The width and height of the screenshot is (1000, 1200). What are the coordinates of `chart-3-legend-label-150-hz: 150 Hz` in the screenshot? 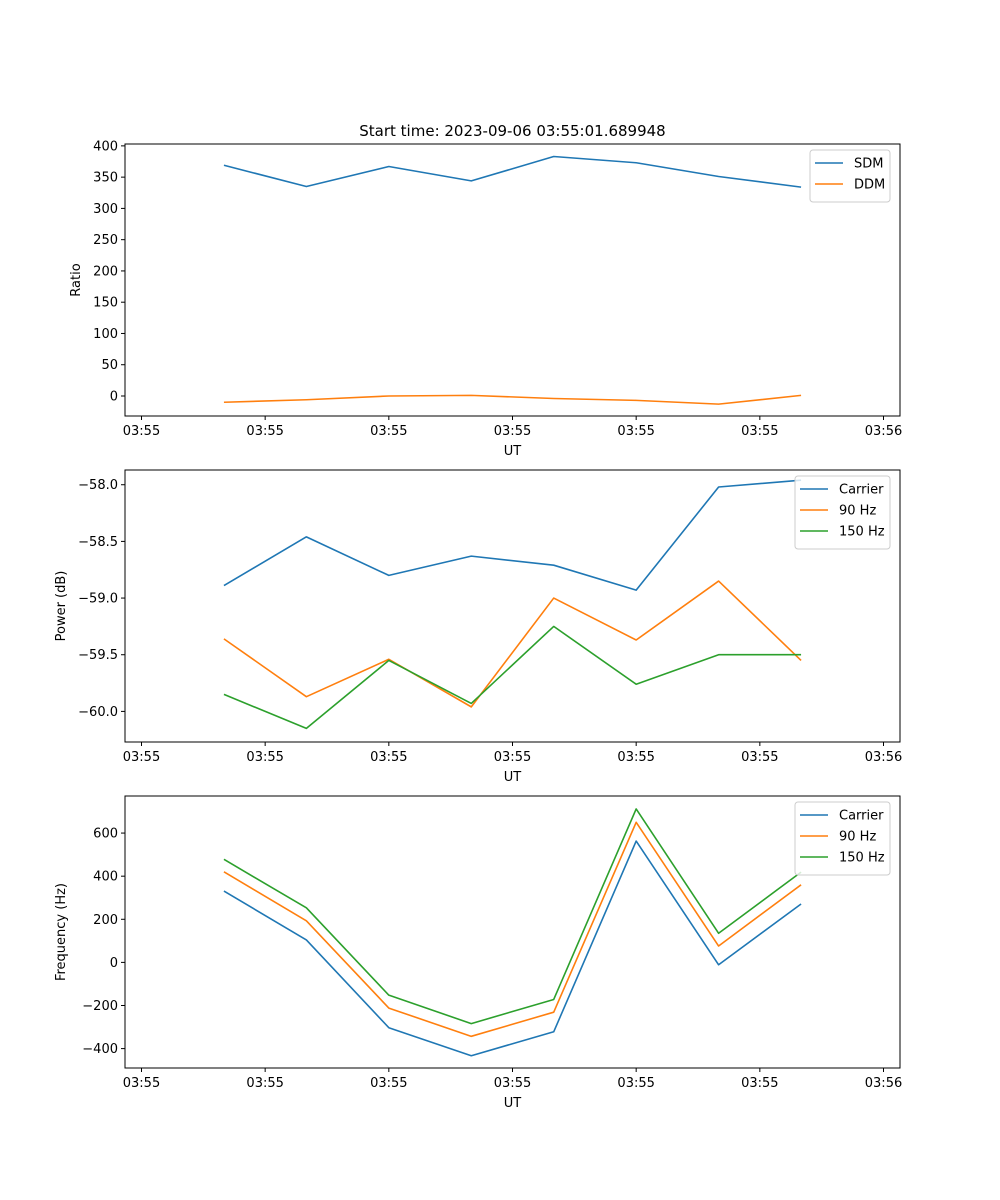 It's located at (862, 858).